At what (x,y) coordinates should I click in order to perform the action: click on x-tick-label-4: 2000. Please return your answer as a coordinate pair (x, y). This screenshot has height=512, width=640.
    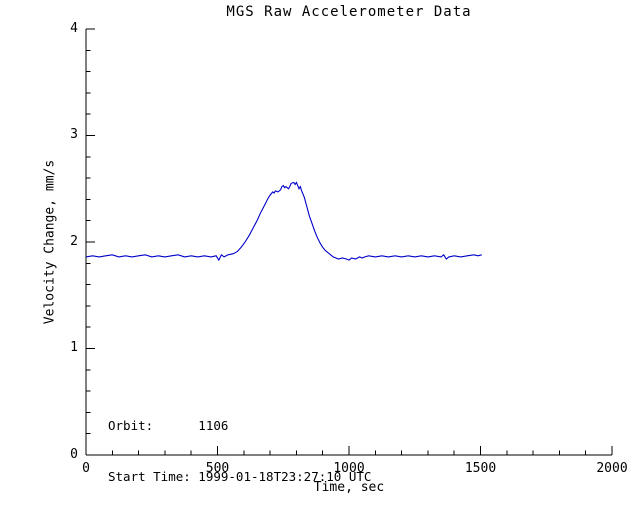
    Looking at the image, I should click on (612, 468).